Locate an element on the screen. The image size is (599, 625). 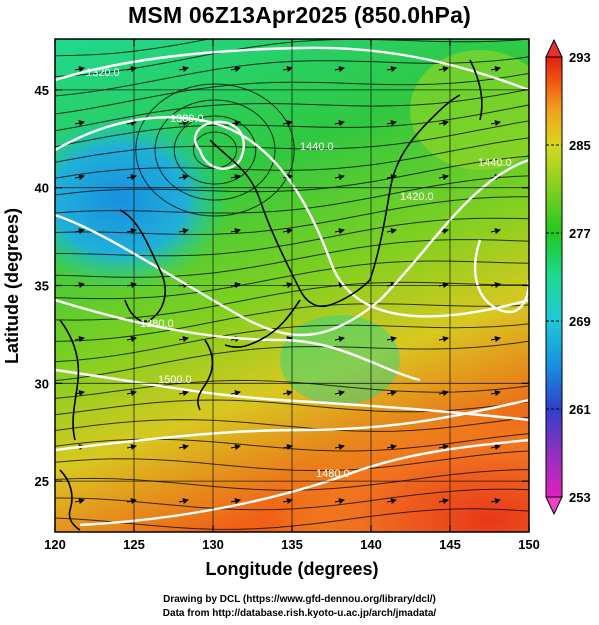
x-tick-label: 140 is located at coordinates (371, 544).